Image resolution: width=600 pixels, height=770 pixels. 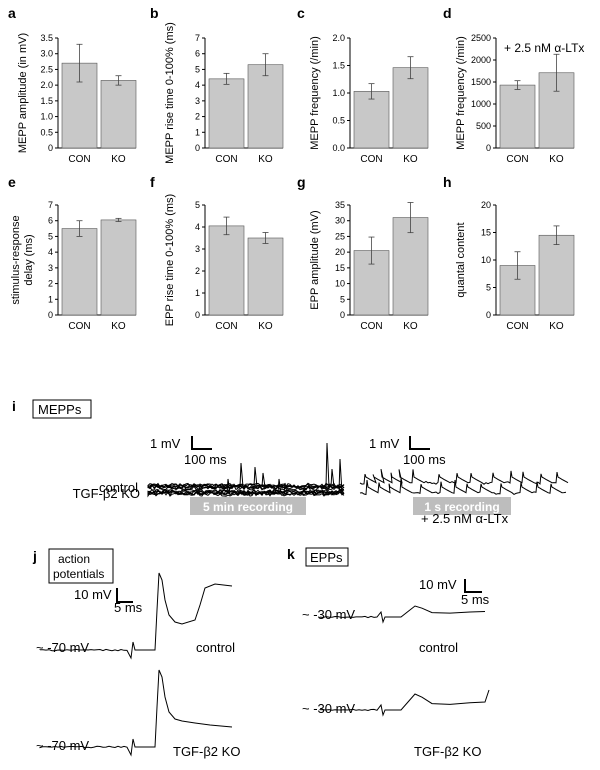 I want to click on mepps-box, so click(x=62, y=409).